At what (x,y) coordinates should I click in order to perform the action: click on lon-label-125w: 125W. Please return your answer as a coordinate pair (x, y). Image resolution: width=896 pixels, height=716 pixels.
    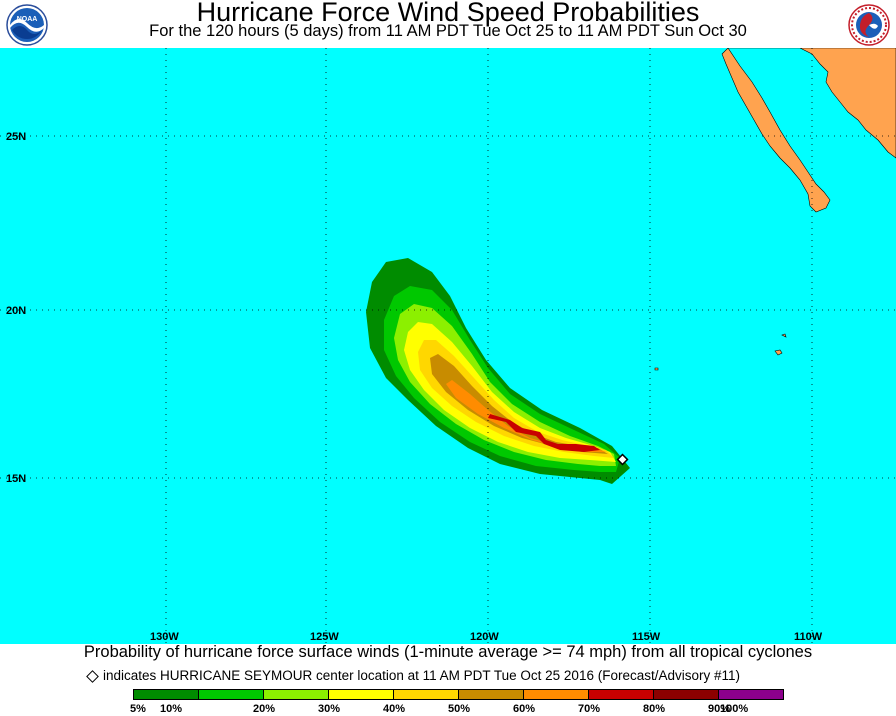
    Looking at the image, I should click on (324, 637).